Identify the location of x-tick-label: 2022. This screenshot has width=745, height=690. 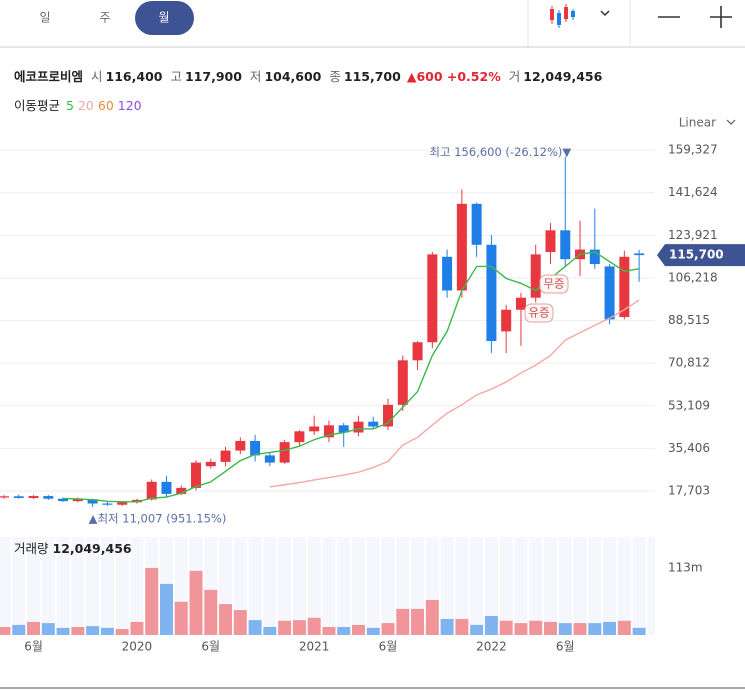
(491, 647).